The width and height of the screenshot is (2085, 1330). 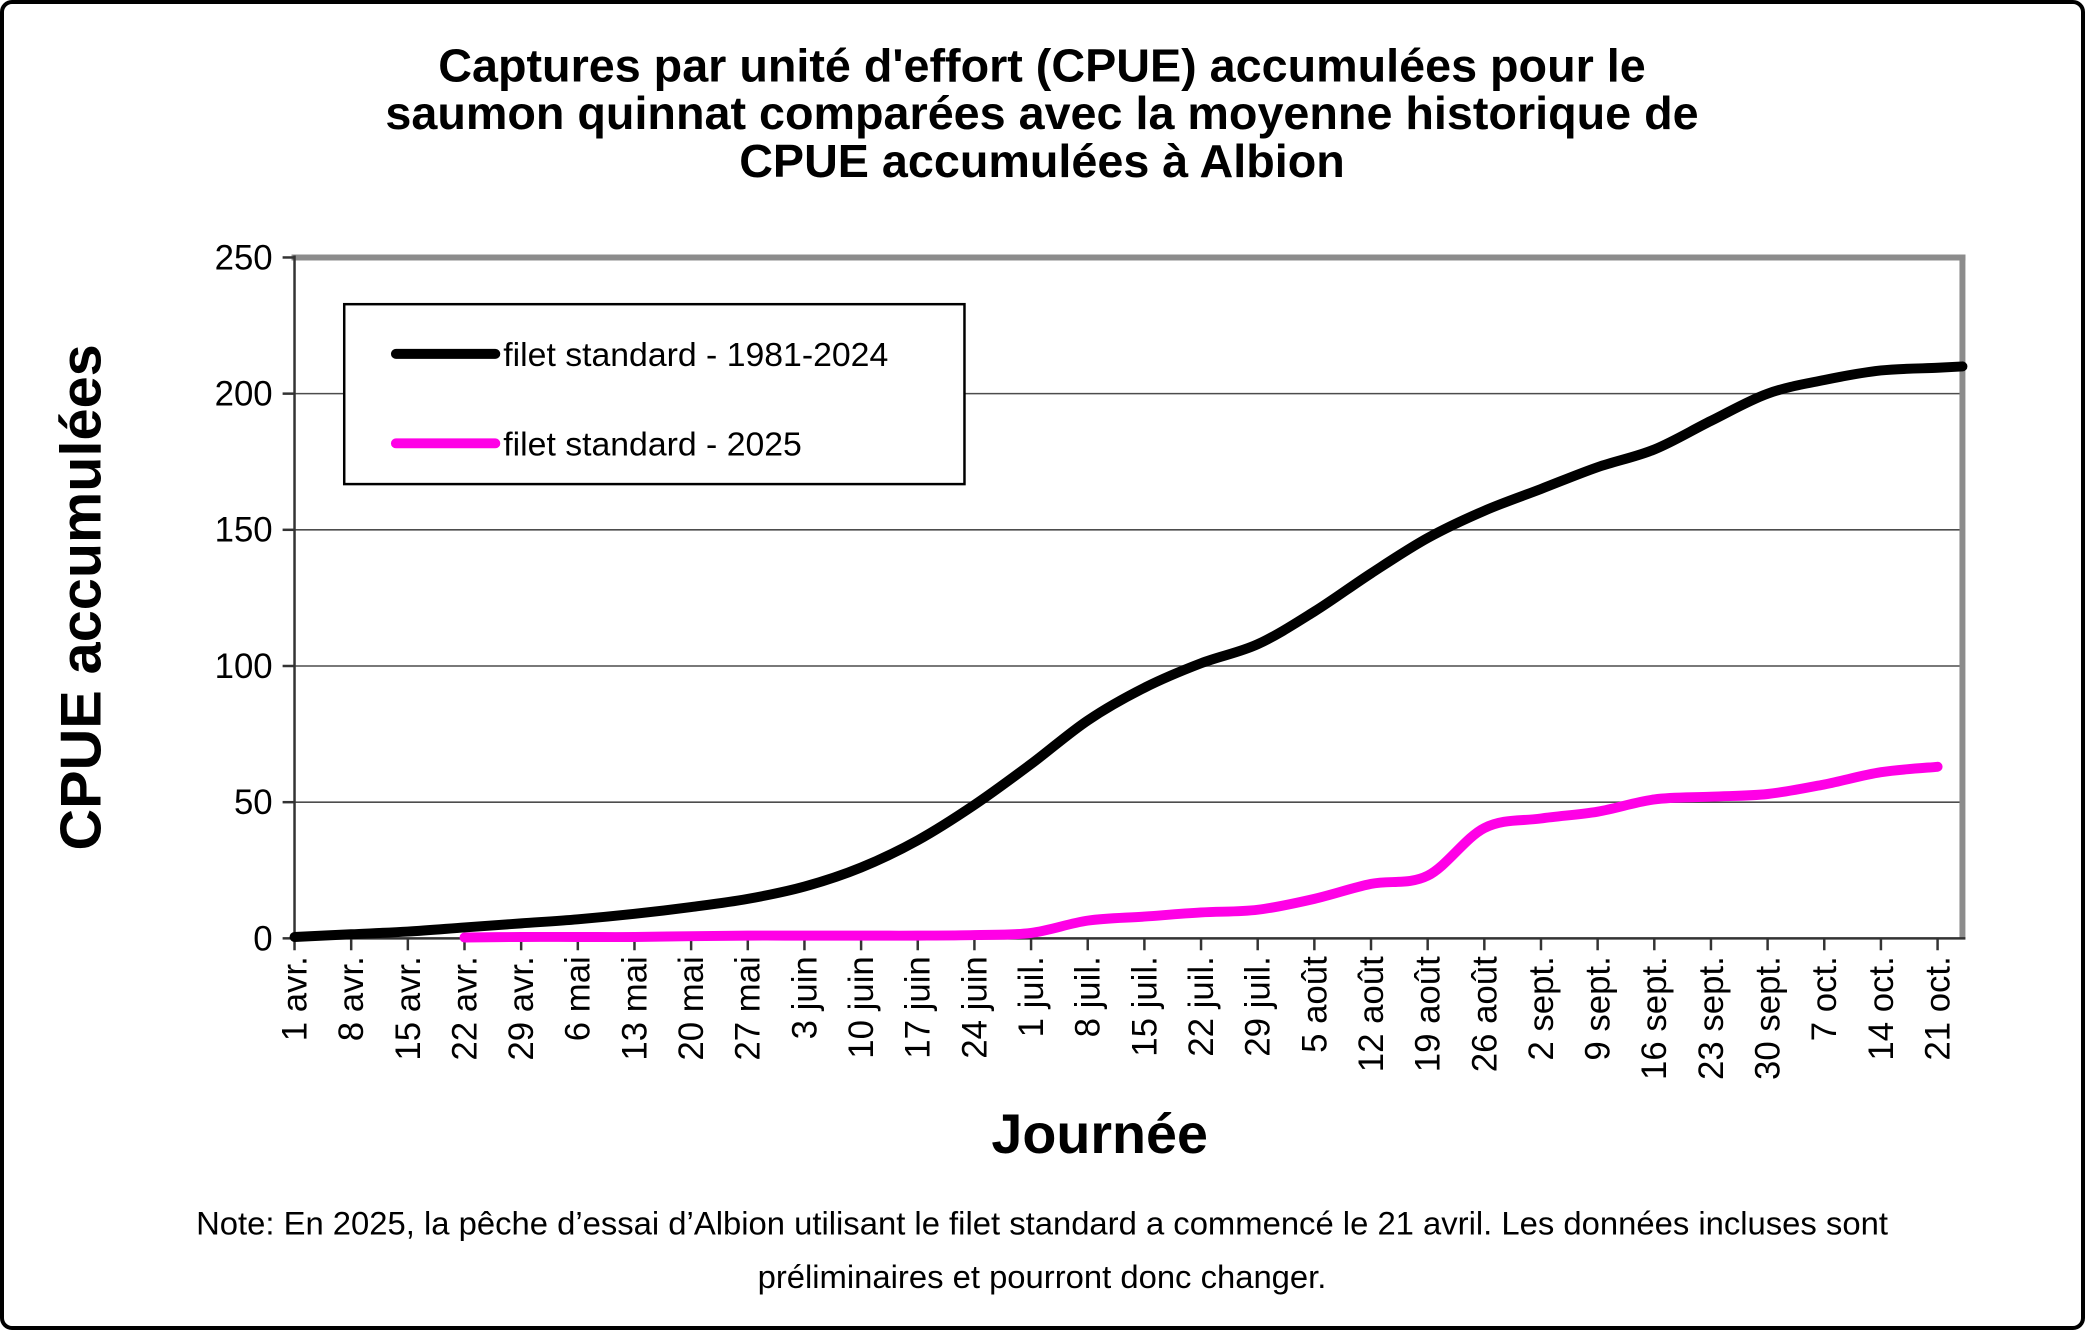 What do you see at coordinates (805, 997) in the screenshot?
I see `x-tick-label-3 juin: 3 juin` at bounding box center [805, 997].